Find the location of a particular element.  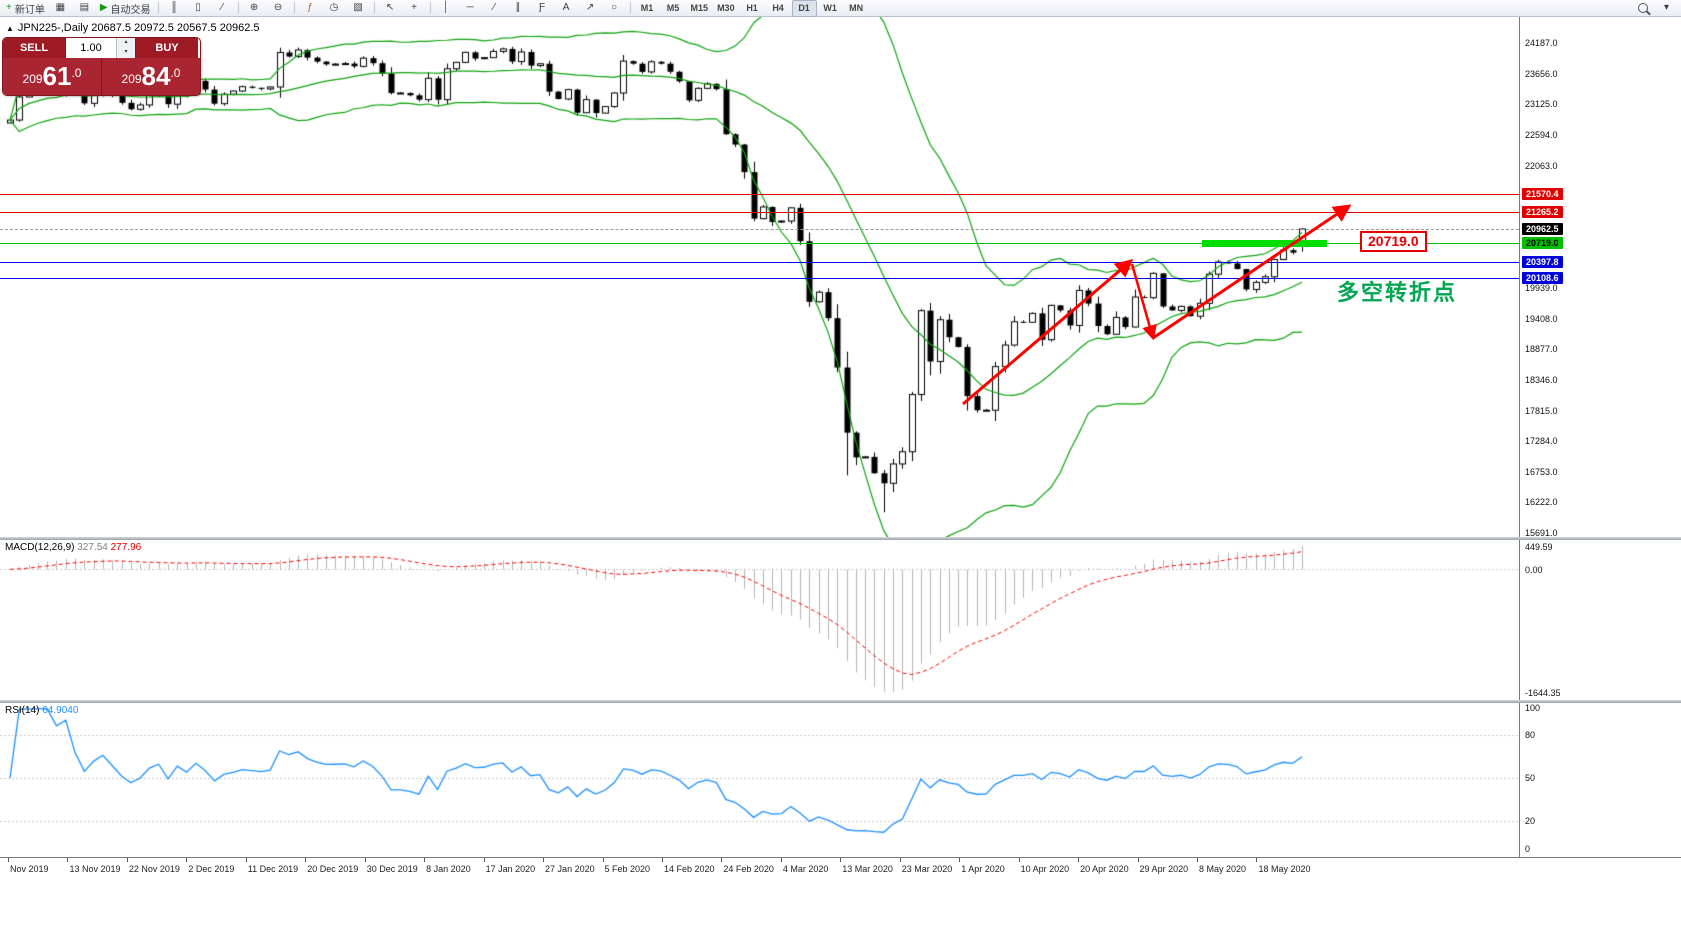

channel-button: ∥ is located at coordinates (518, 8).